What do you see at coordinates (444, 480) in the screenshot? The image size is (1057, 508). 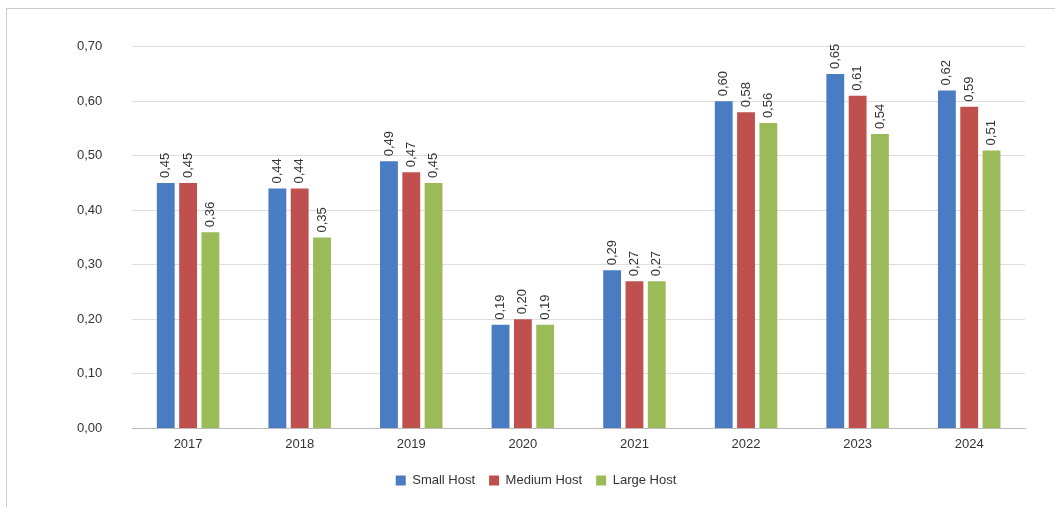 I see `legend-label: Small Host` at bounding box center [444, 480].